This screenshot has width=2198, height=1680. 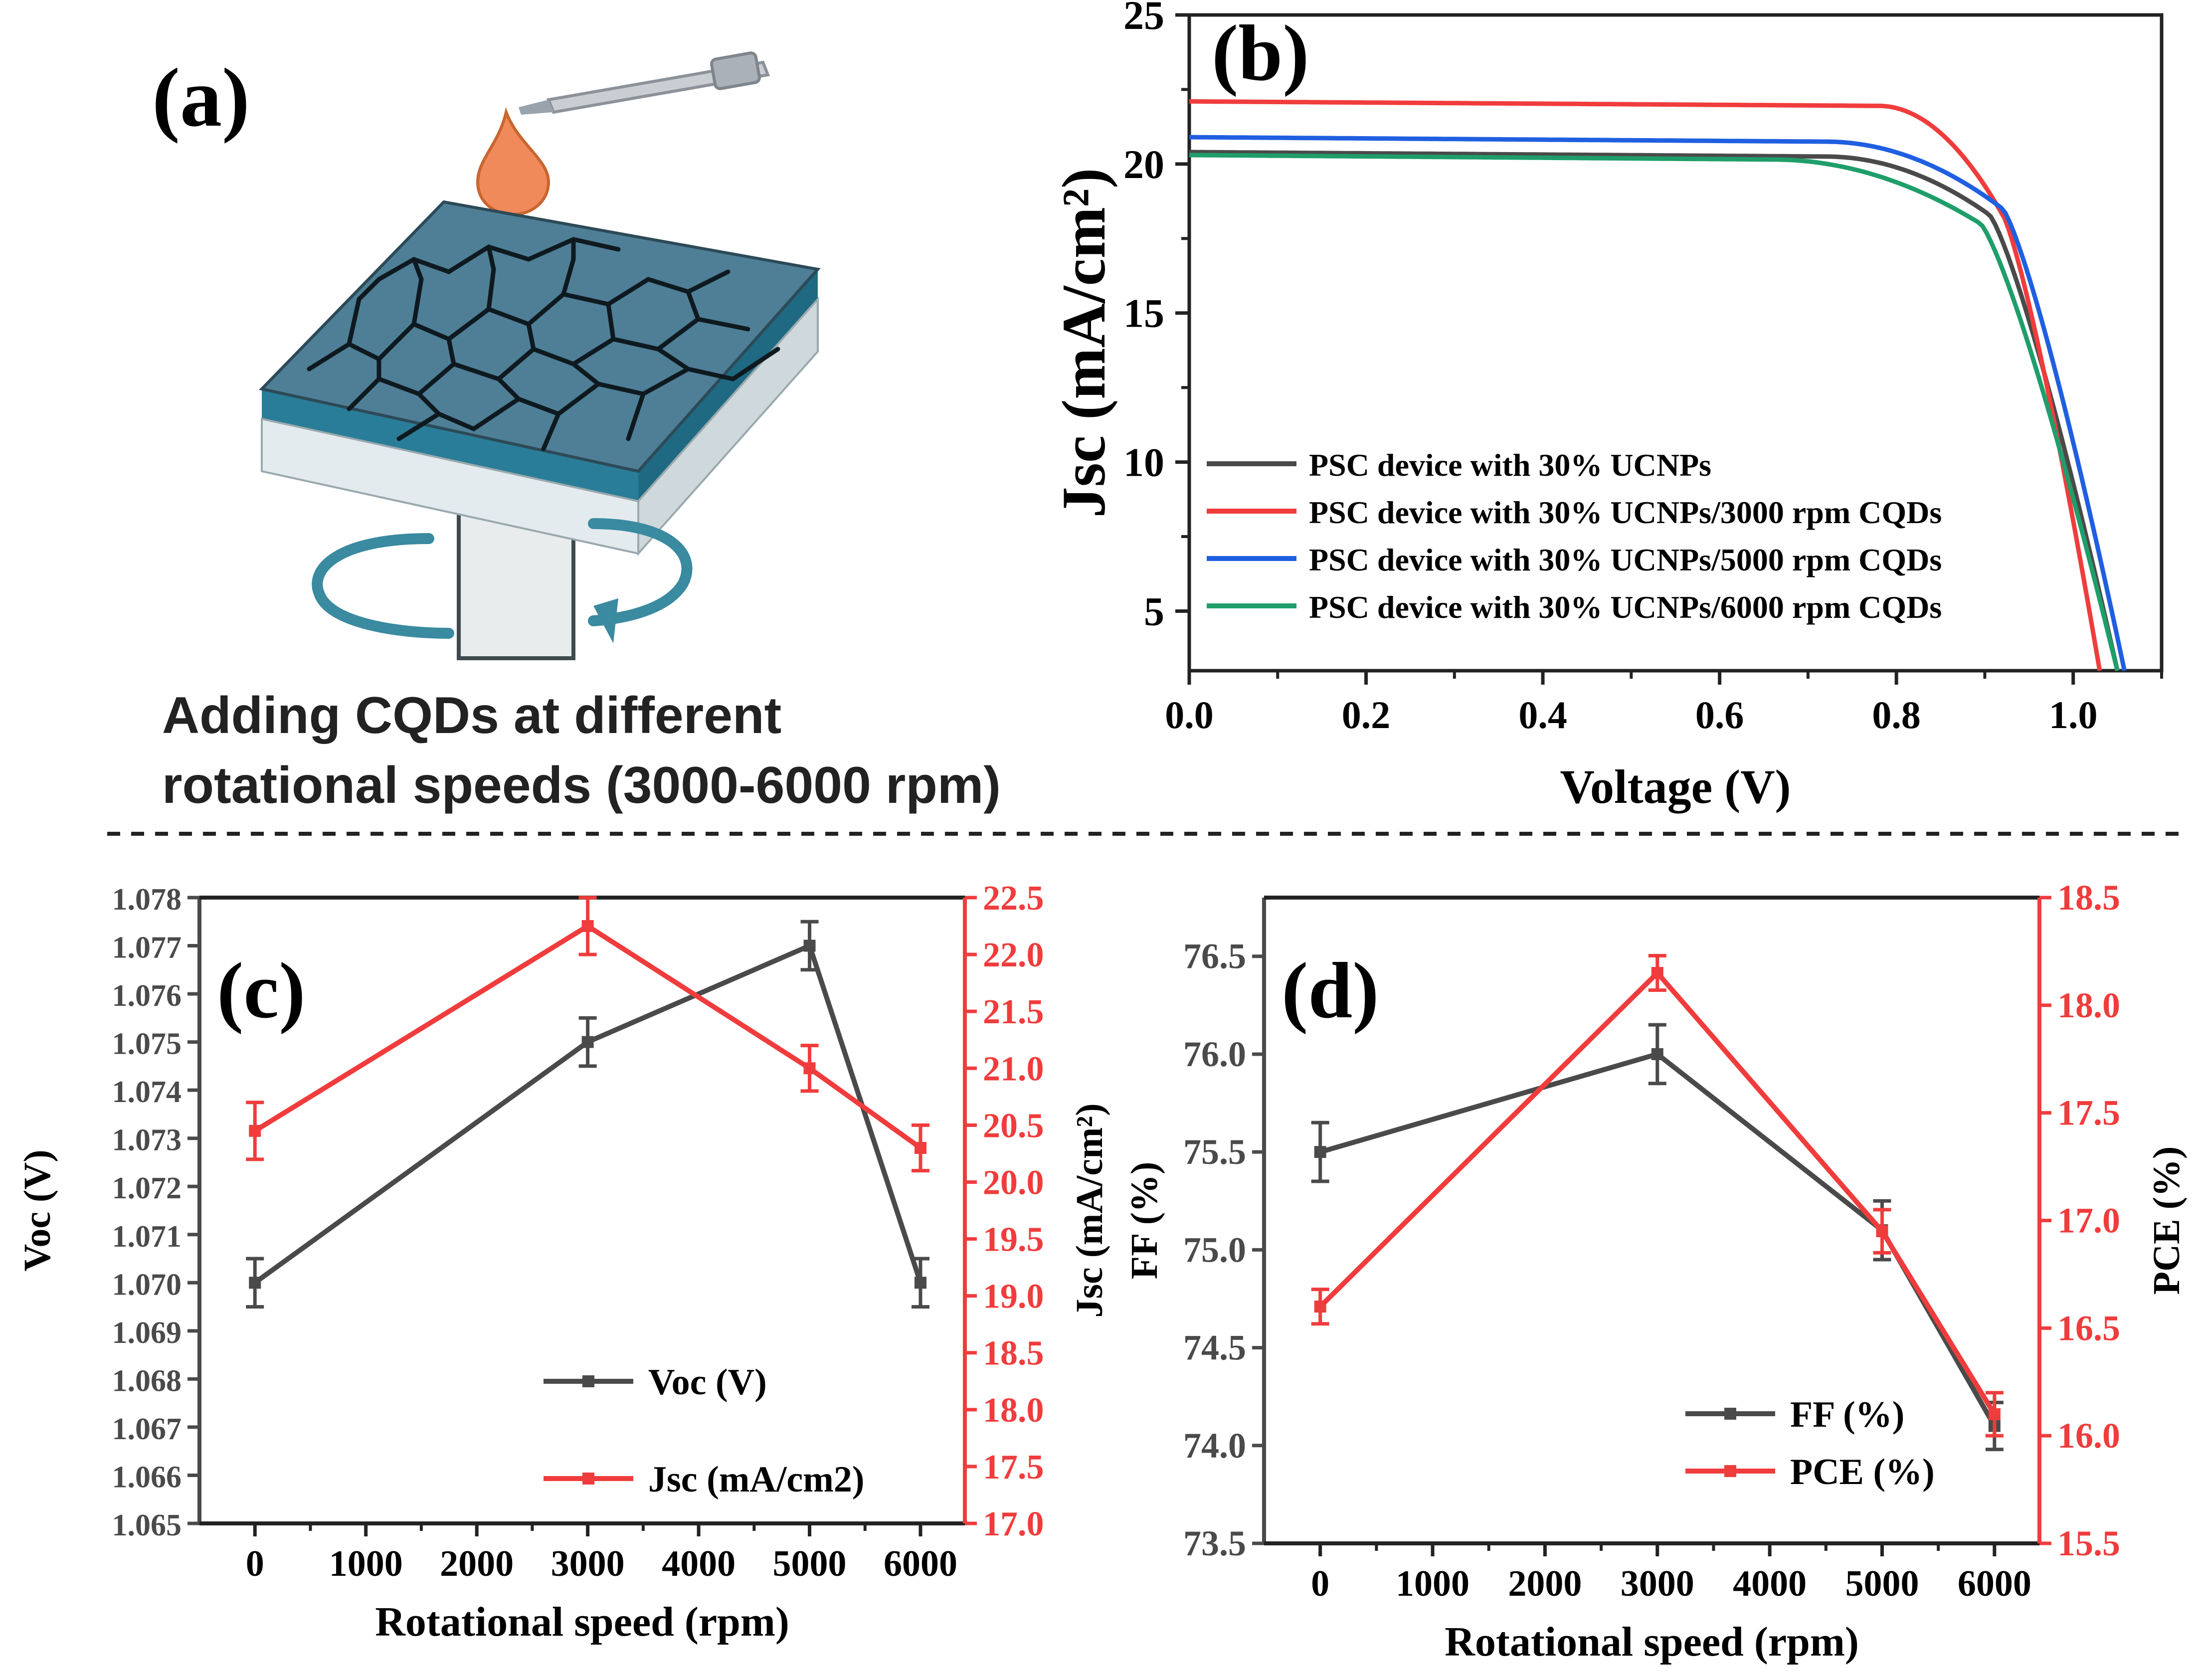 What do you see at coordinates (201, 97) in the screenshot?
I see `panel-a-label: (a)` at bounding box center [201, 97].